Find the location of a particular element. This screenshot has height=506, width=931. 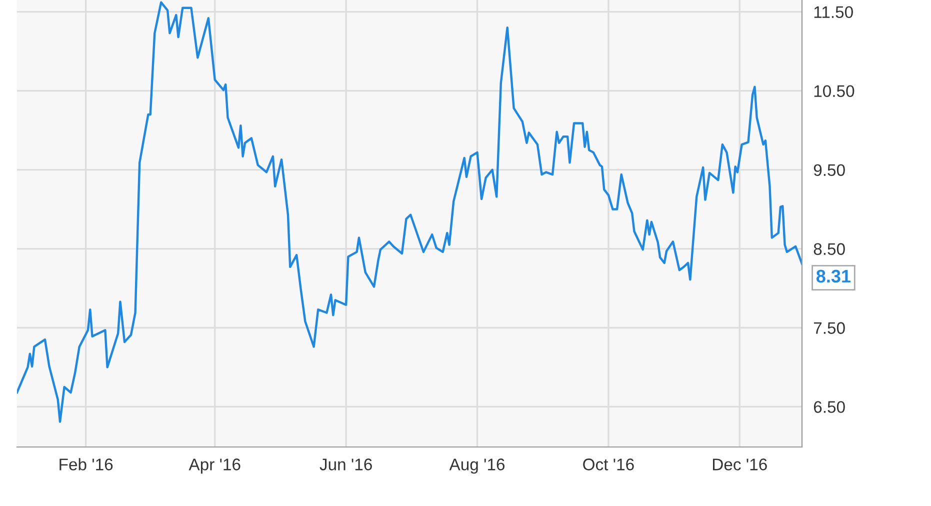

x-tick-label: Aug '16 is located at coordinates (477, 466).